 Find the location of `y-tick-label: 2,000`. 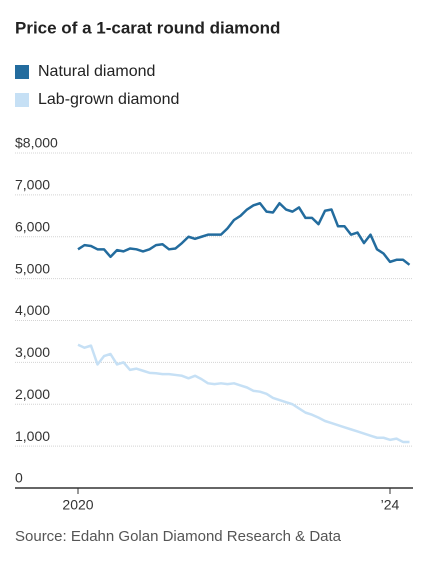

y-tick-label: 2,000 is located at coordinates (32, 394).